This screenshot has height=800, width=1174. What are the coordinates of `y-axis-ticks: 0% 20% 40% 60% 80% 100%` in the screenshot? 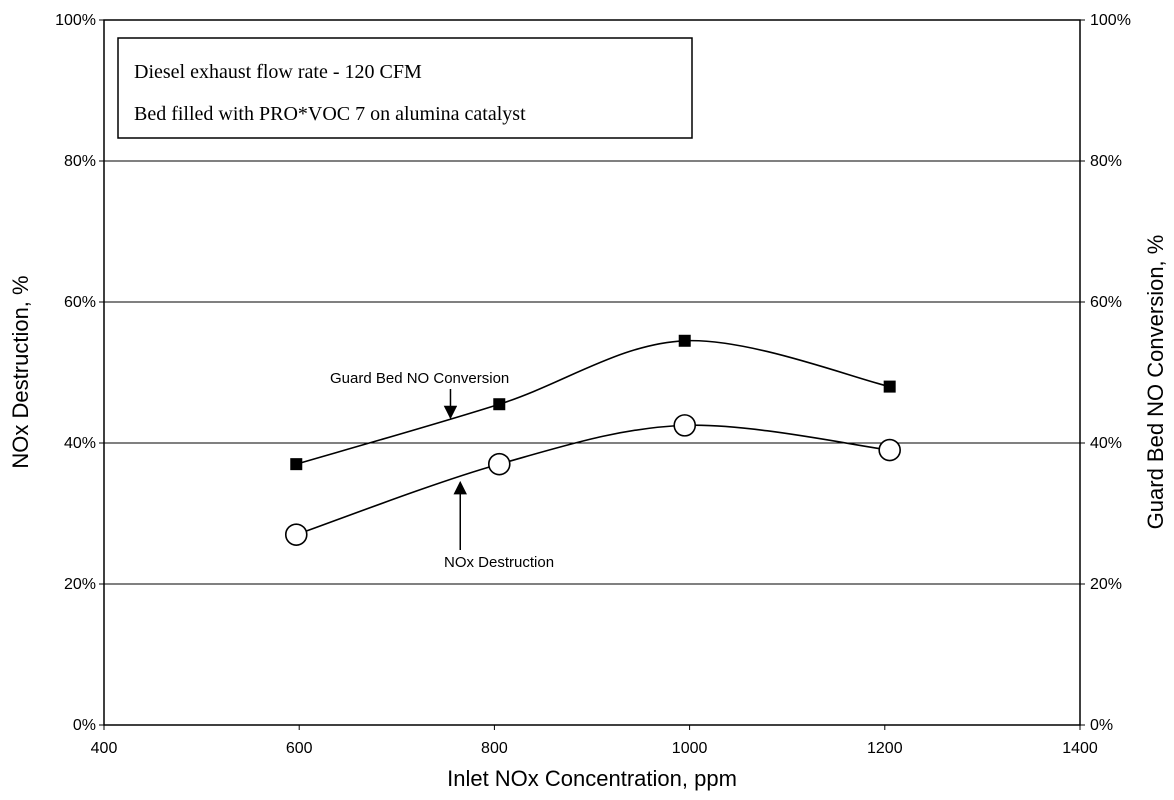 It's located at (79, 373).